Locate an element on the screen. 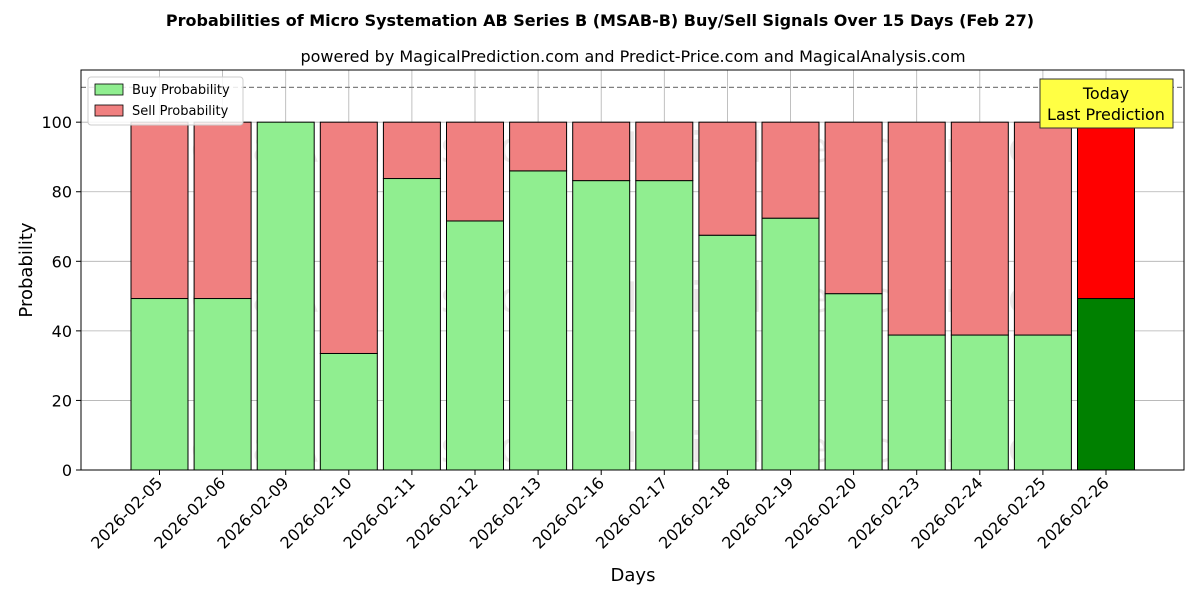 This screenshot has height=600, width=1200. legend-box is located at coordinates (165, 101).